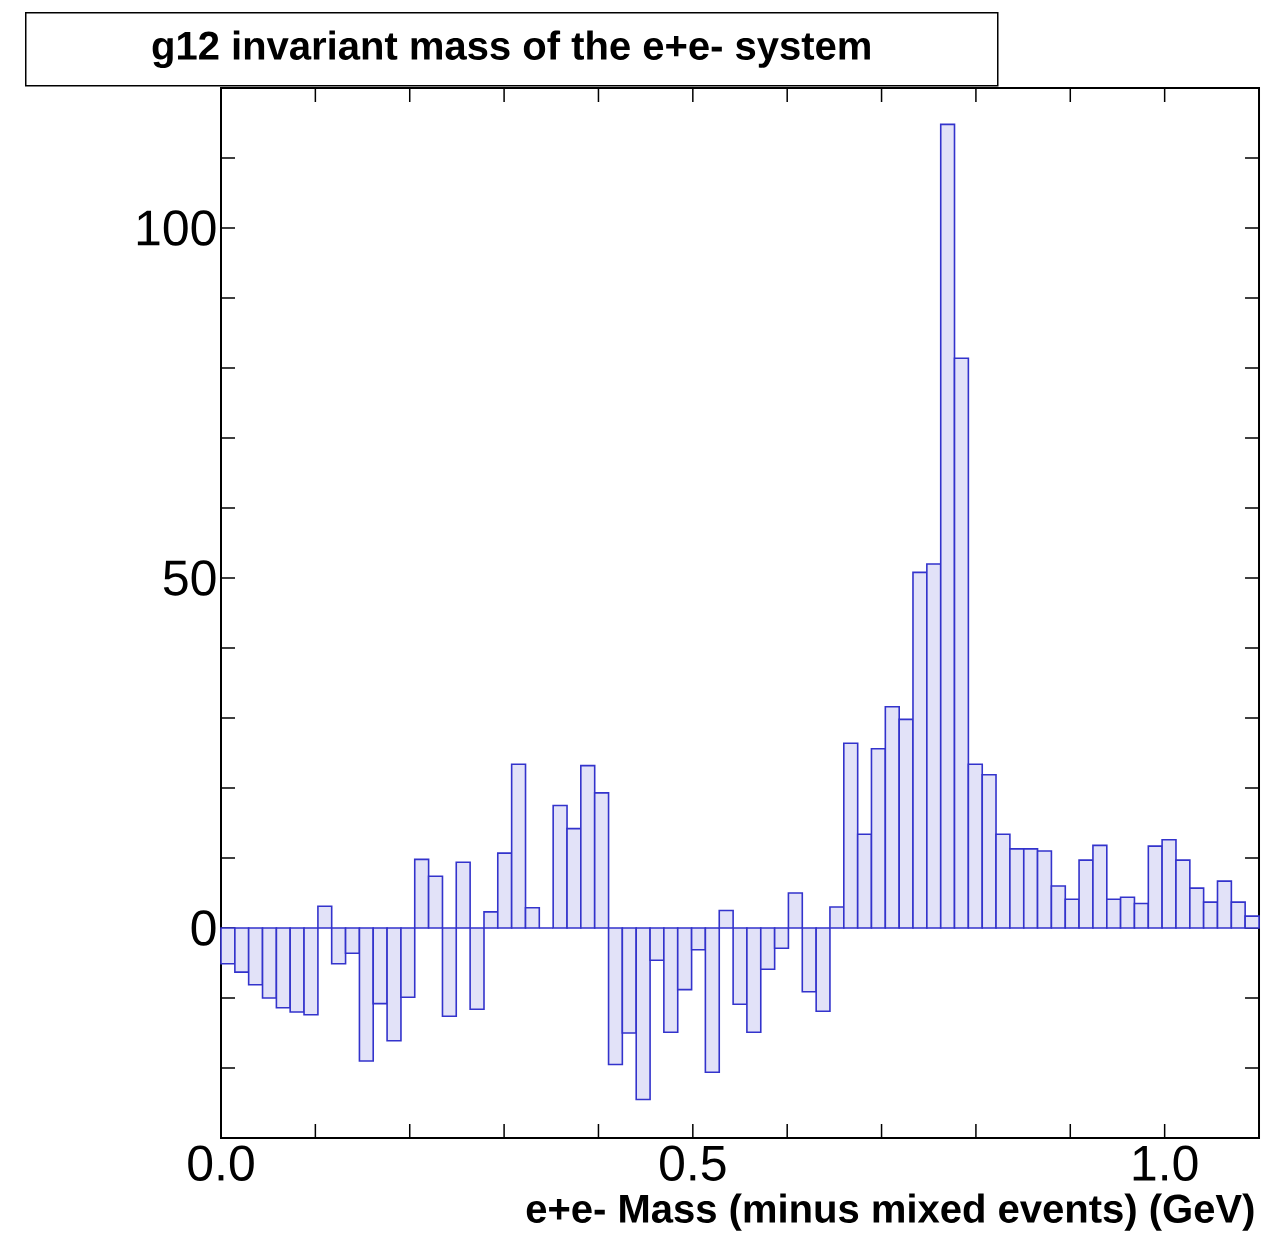  Describe the element at coordinates (221, 1163) in the screenshot. I see `x-tick-label: 0.0` at that location.